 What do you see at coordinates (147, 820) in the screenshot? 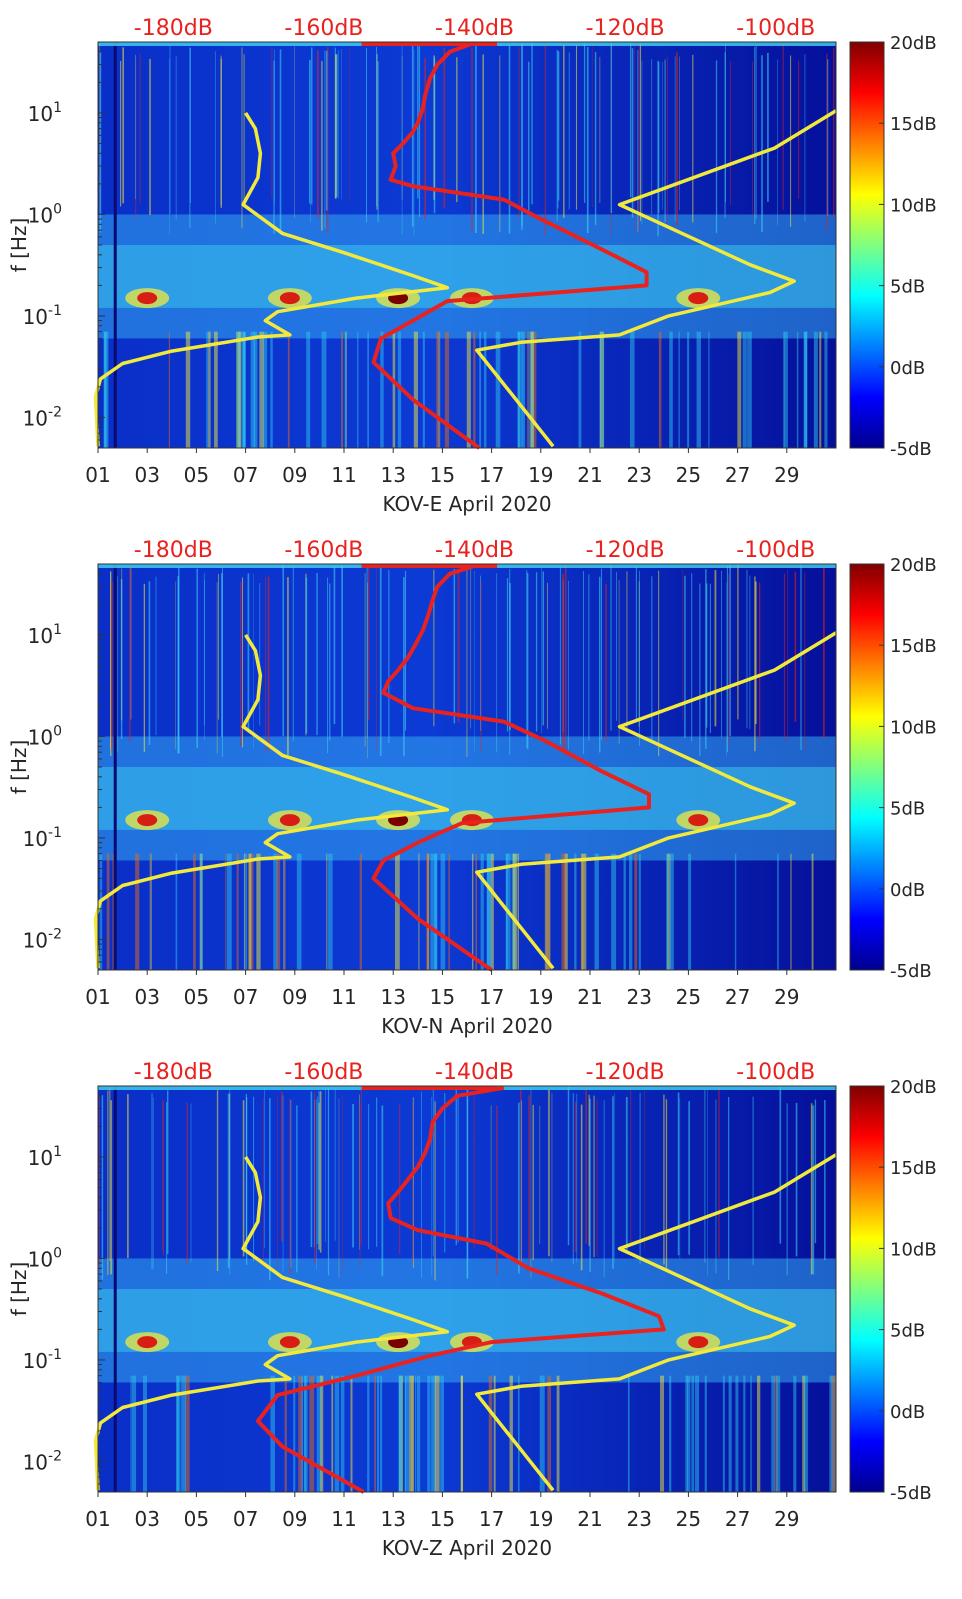
I see `storm-blob-core` at bounding box center [147, 820].